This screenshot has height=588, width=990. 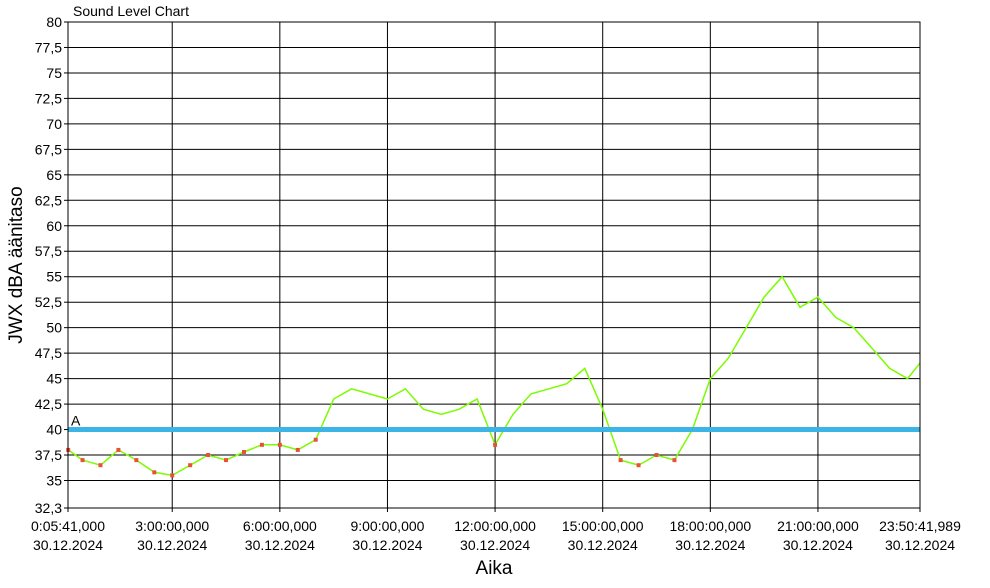 I want to click on x-tick-time-label: 21:00:00,000, so click(x=818, y=526).